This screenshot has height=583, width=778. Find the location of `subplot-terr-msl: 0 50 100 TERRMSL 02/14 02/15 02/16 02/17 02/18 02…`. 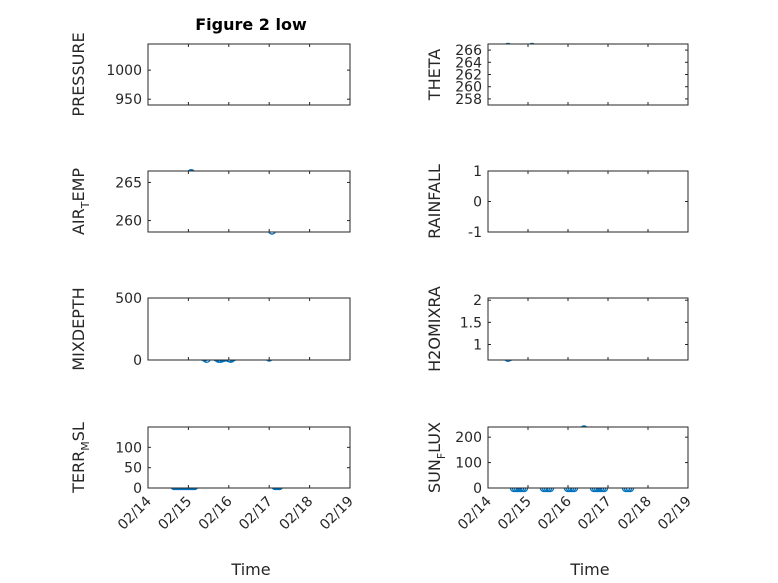

subplot-terr-msl: 0 50 100 TERRMSL 02/14 02/15 02/16 02/17 02/18 02… is located at coordinates (213, 500).